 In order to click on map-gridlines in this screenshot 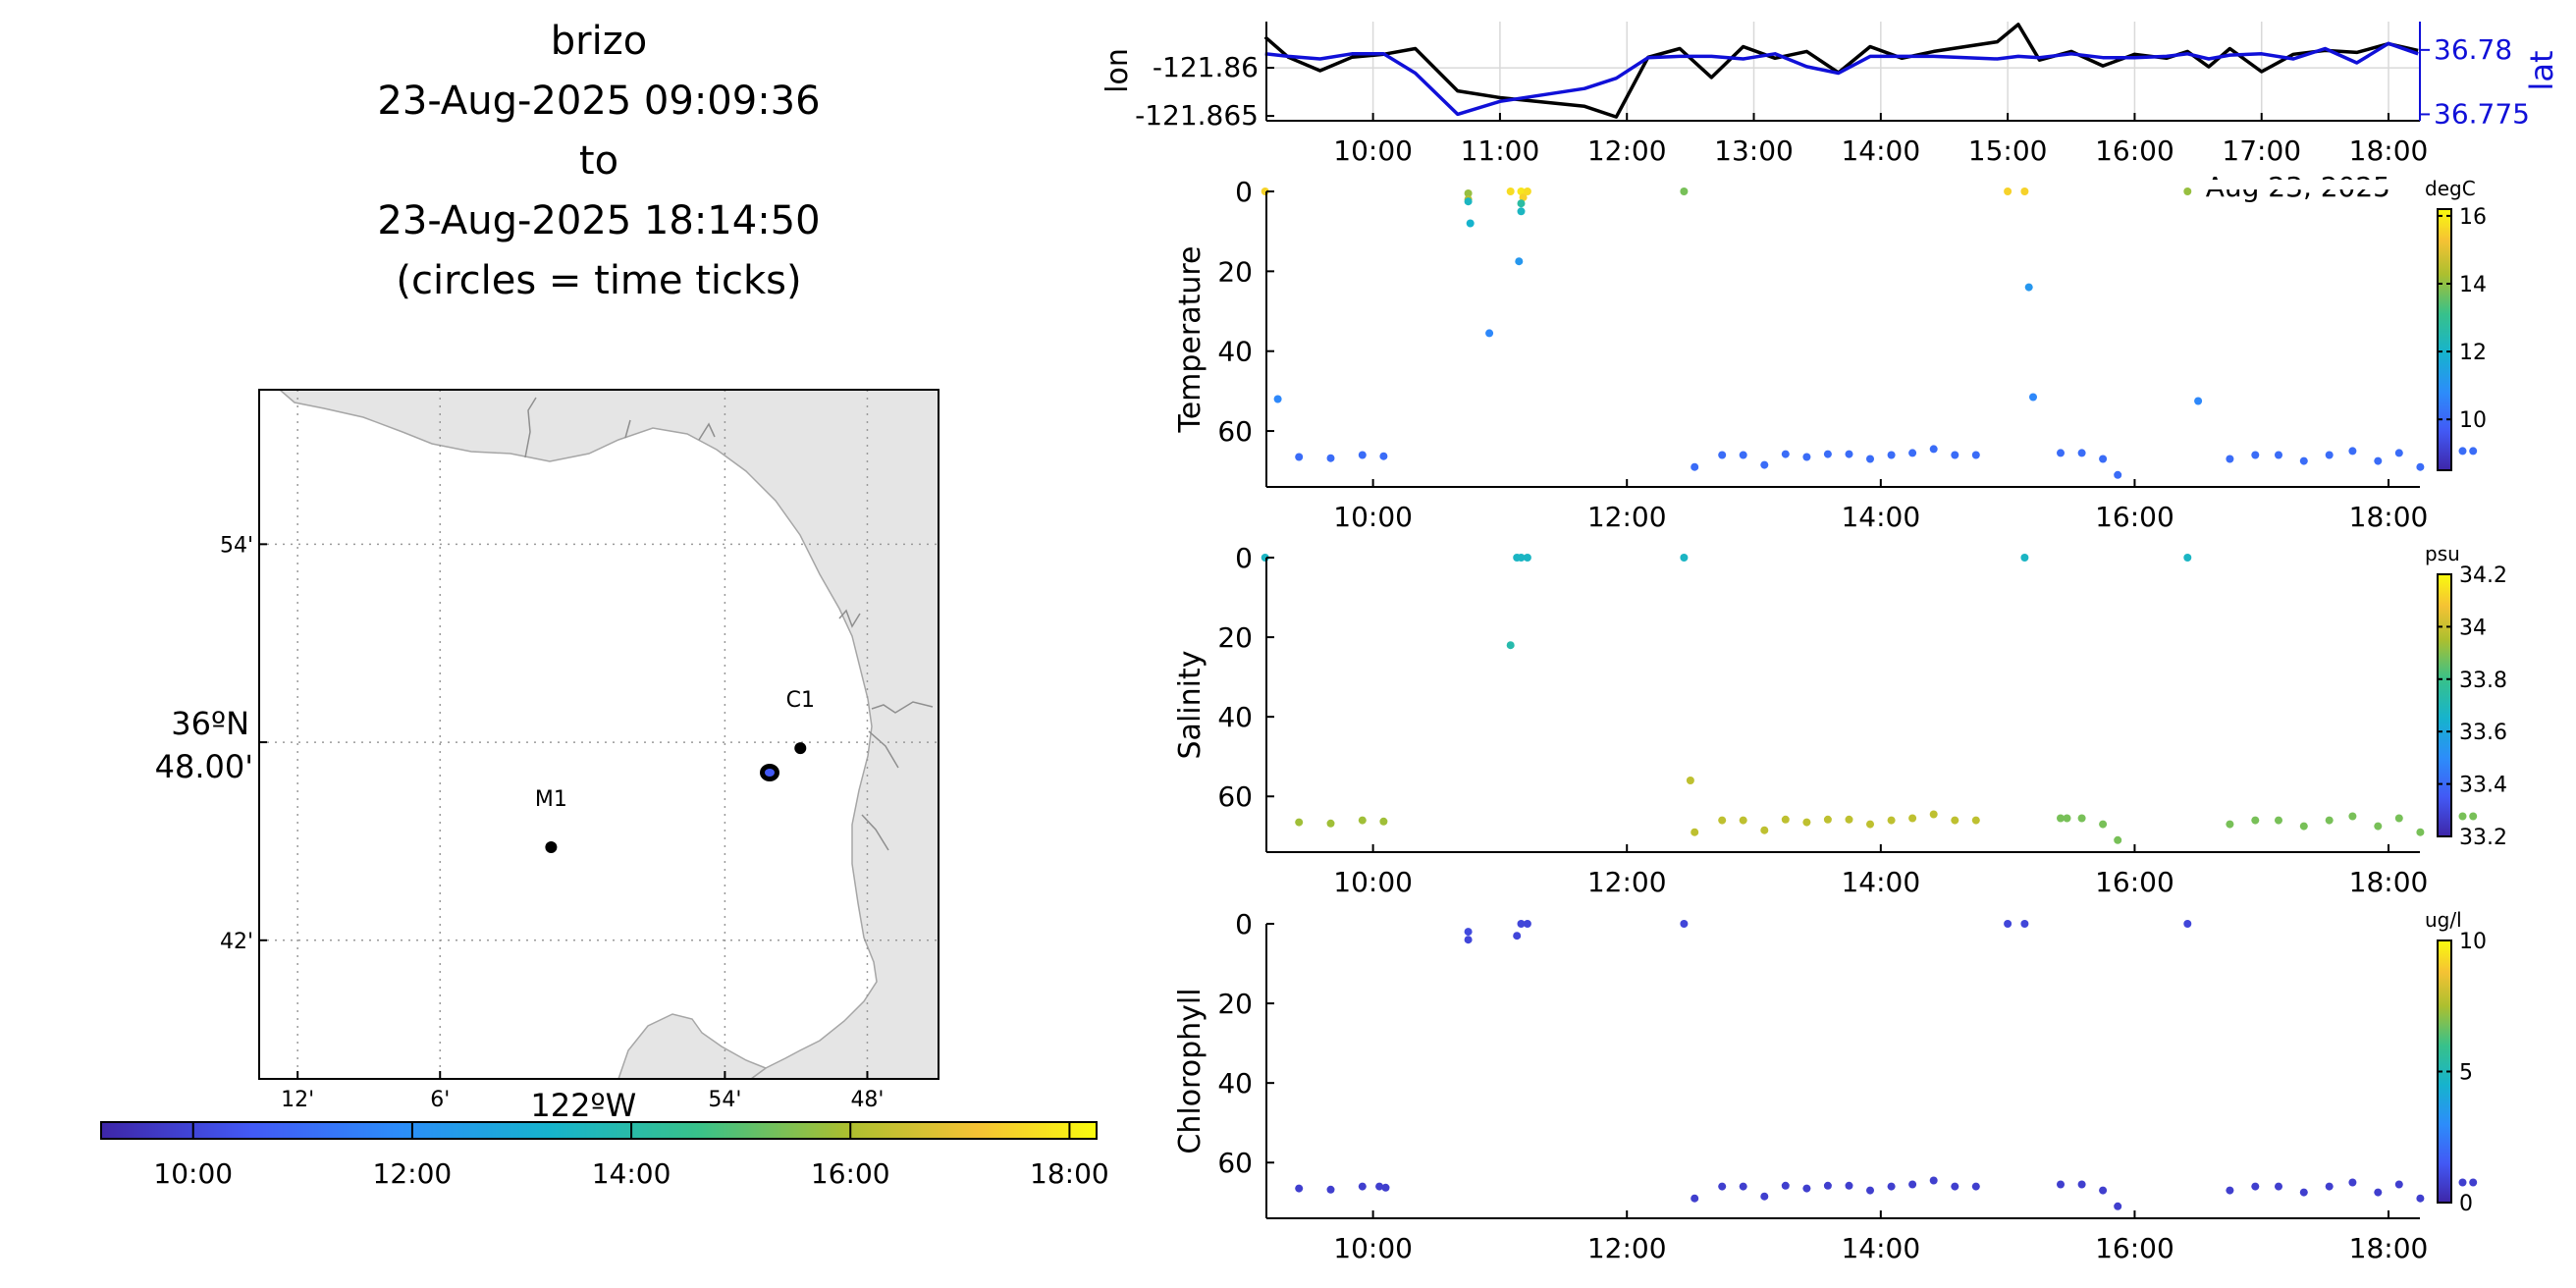, I will do `click(599, 734)`.